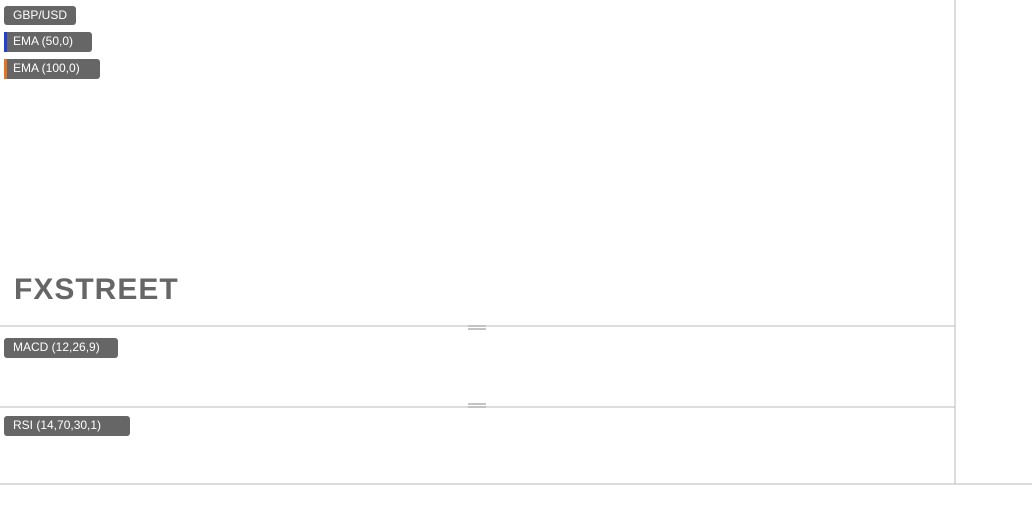 This screenshot has width=1032, height=510. I want to click on legend-label: EMA (50,0), so click(43, 41).